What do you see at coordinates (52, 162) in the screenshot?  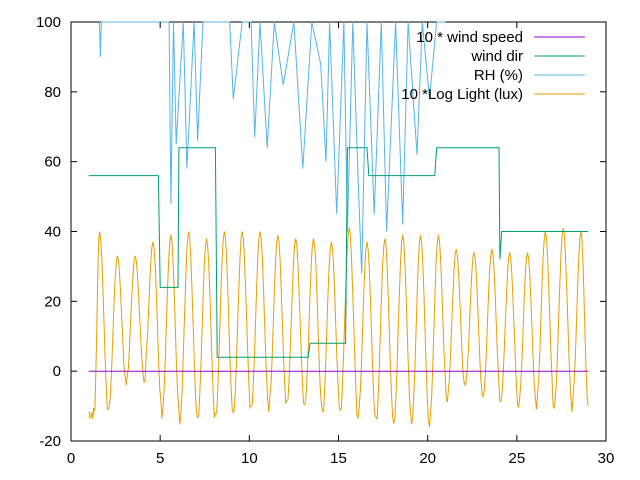 I see `y-tick-label: 60` at bounding box center [52, 162].